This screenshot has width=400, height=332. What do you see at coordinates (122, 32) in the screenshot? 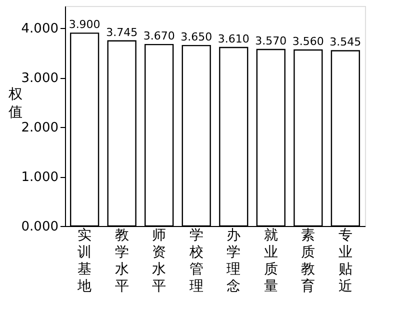
I see `data-label: 3.745` at bounding box center [122, 32].